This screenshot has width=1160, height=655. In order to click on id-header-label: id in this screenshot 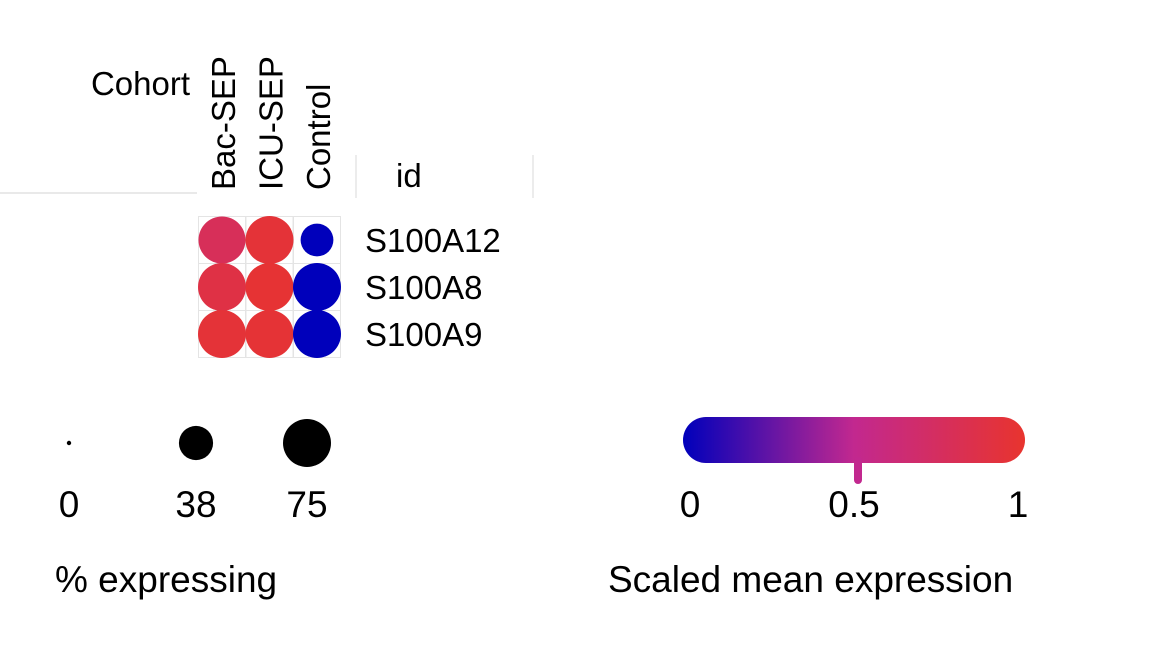, I will do `click(409, 175)`.